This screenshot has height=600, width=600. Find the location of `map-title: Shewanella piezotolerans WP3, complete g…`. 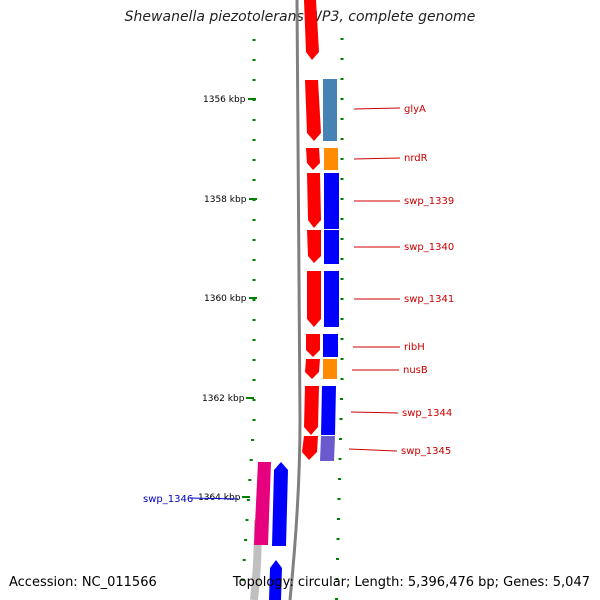

map-title: Shewanella piezotolerans WP3, complete g… is located at coordinates (300, 17).